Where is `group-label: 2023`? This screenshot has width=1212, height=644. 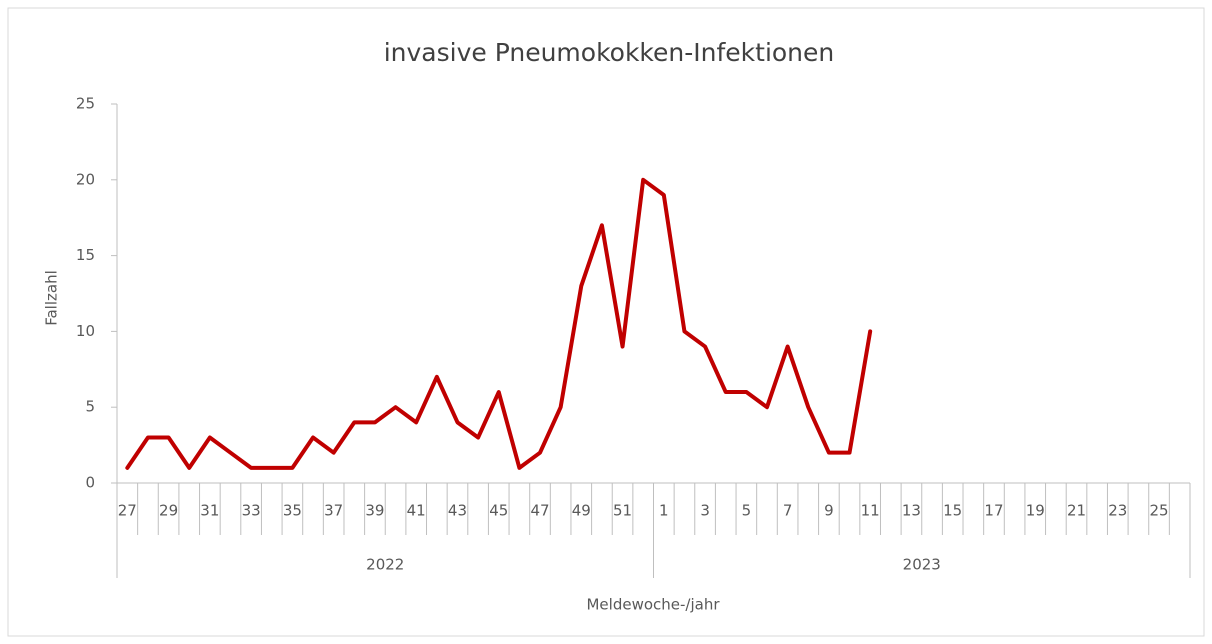 group-label: 2023 is located at coordinates (922, 565).